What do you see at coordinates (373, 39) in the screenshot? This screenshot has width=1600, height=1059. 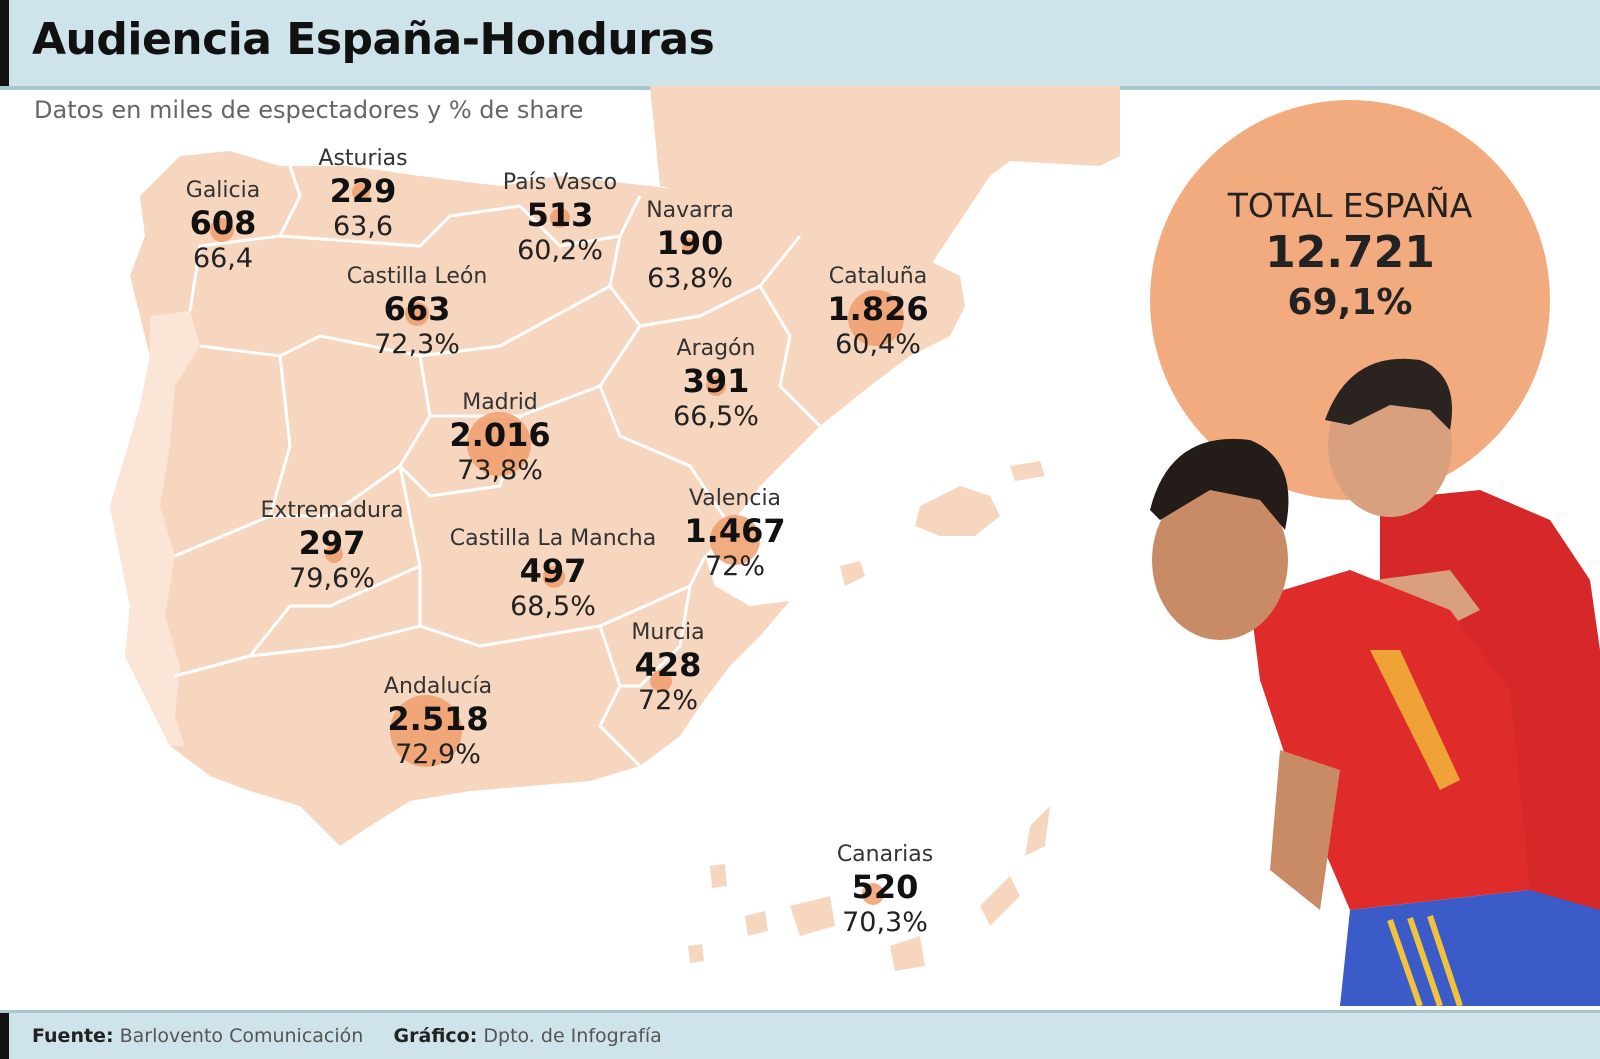 I see `page-title: Audiencia España-Honduras` at bounding box center [373, 39].